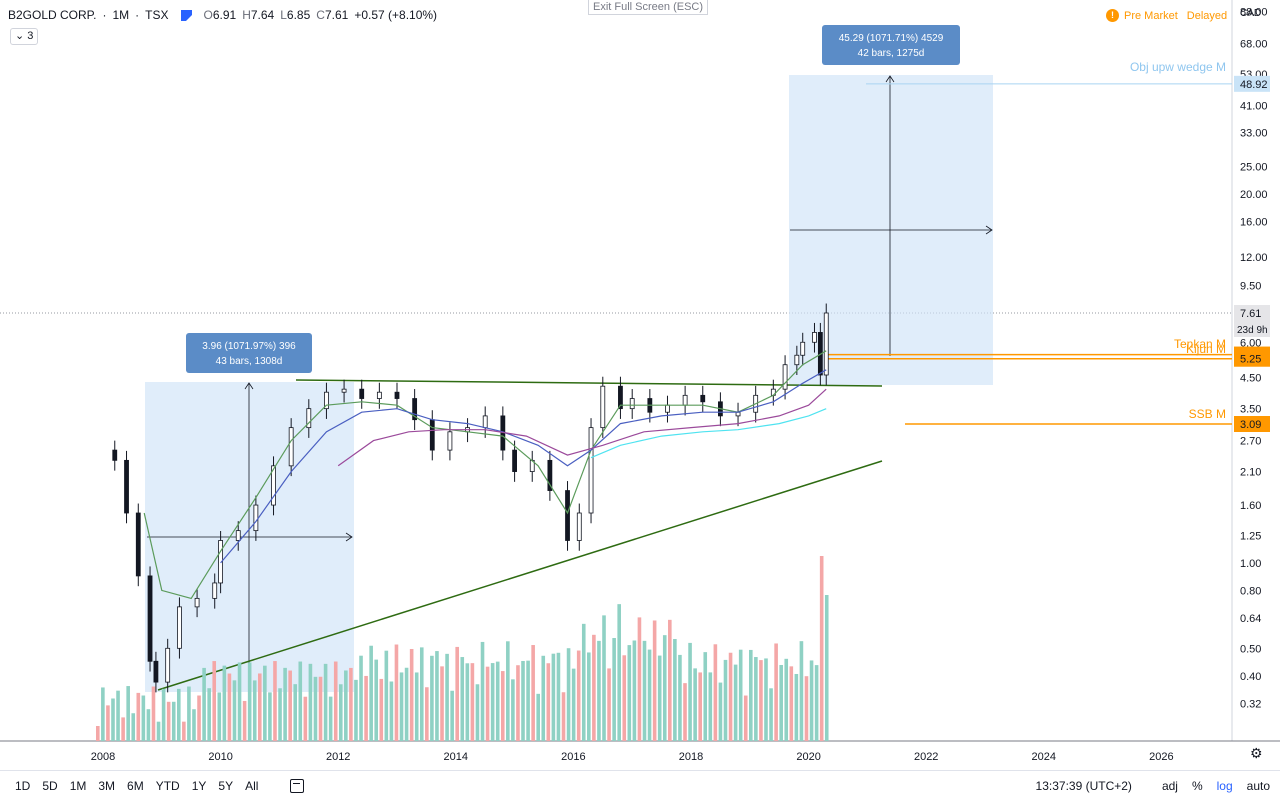 Image resolution: width=1280 pixels, height=800 pixels. Describe the element at coordinates (186, 15) in the screenshot. I see `flag-icon` at that location.